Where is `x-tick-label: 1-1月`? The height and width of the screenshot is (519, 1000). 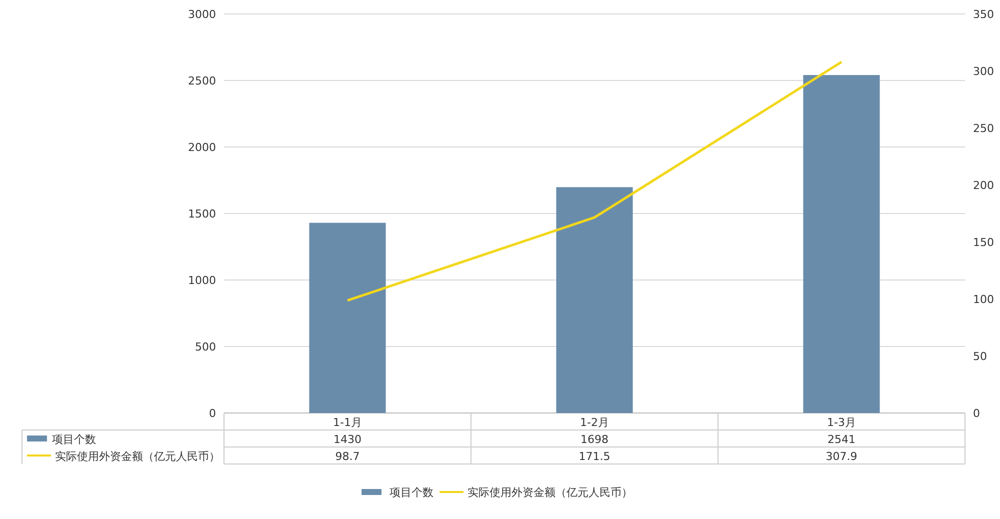 x-tick-label: 1-1月 is located at coordinates (347, 422).